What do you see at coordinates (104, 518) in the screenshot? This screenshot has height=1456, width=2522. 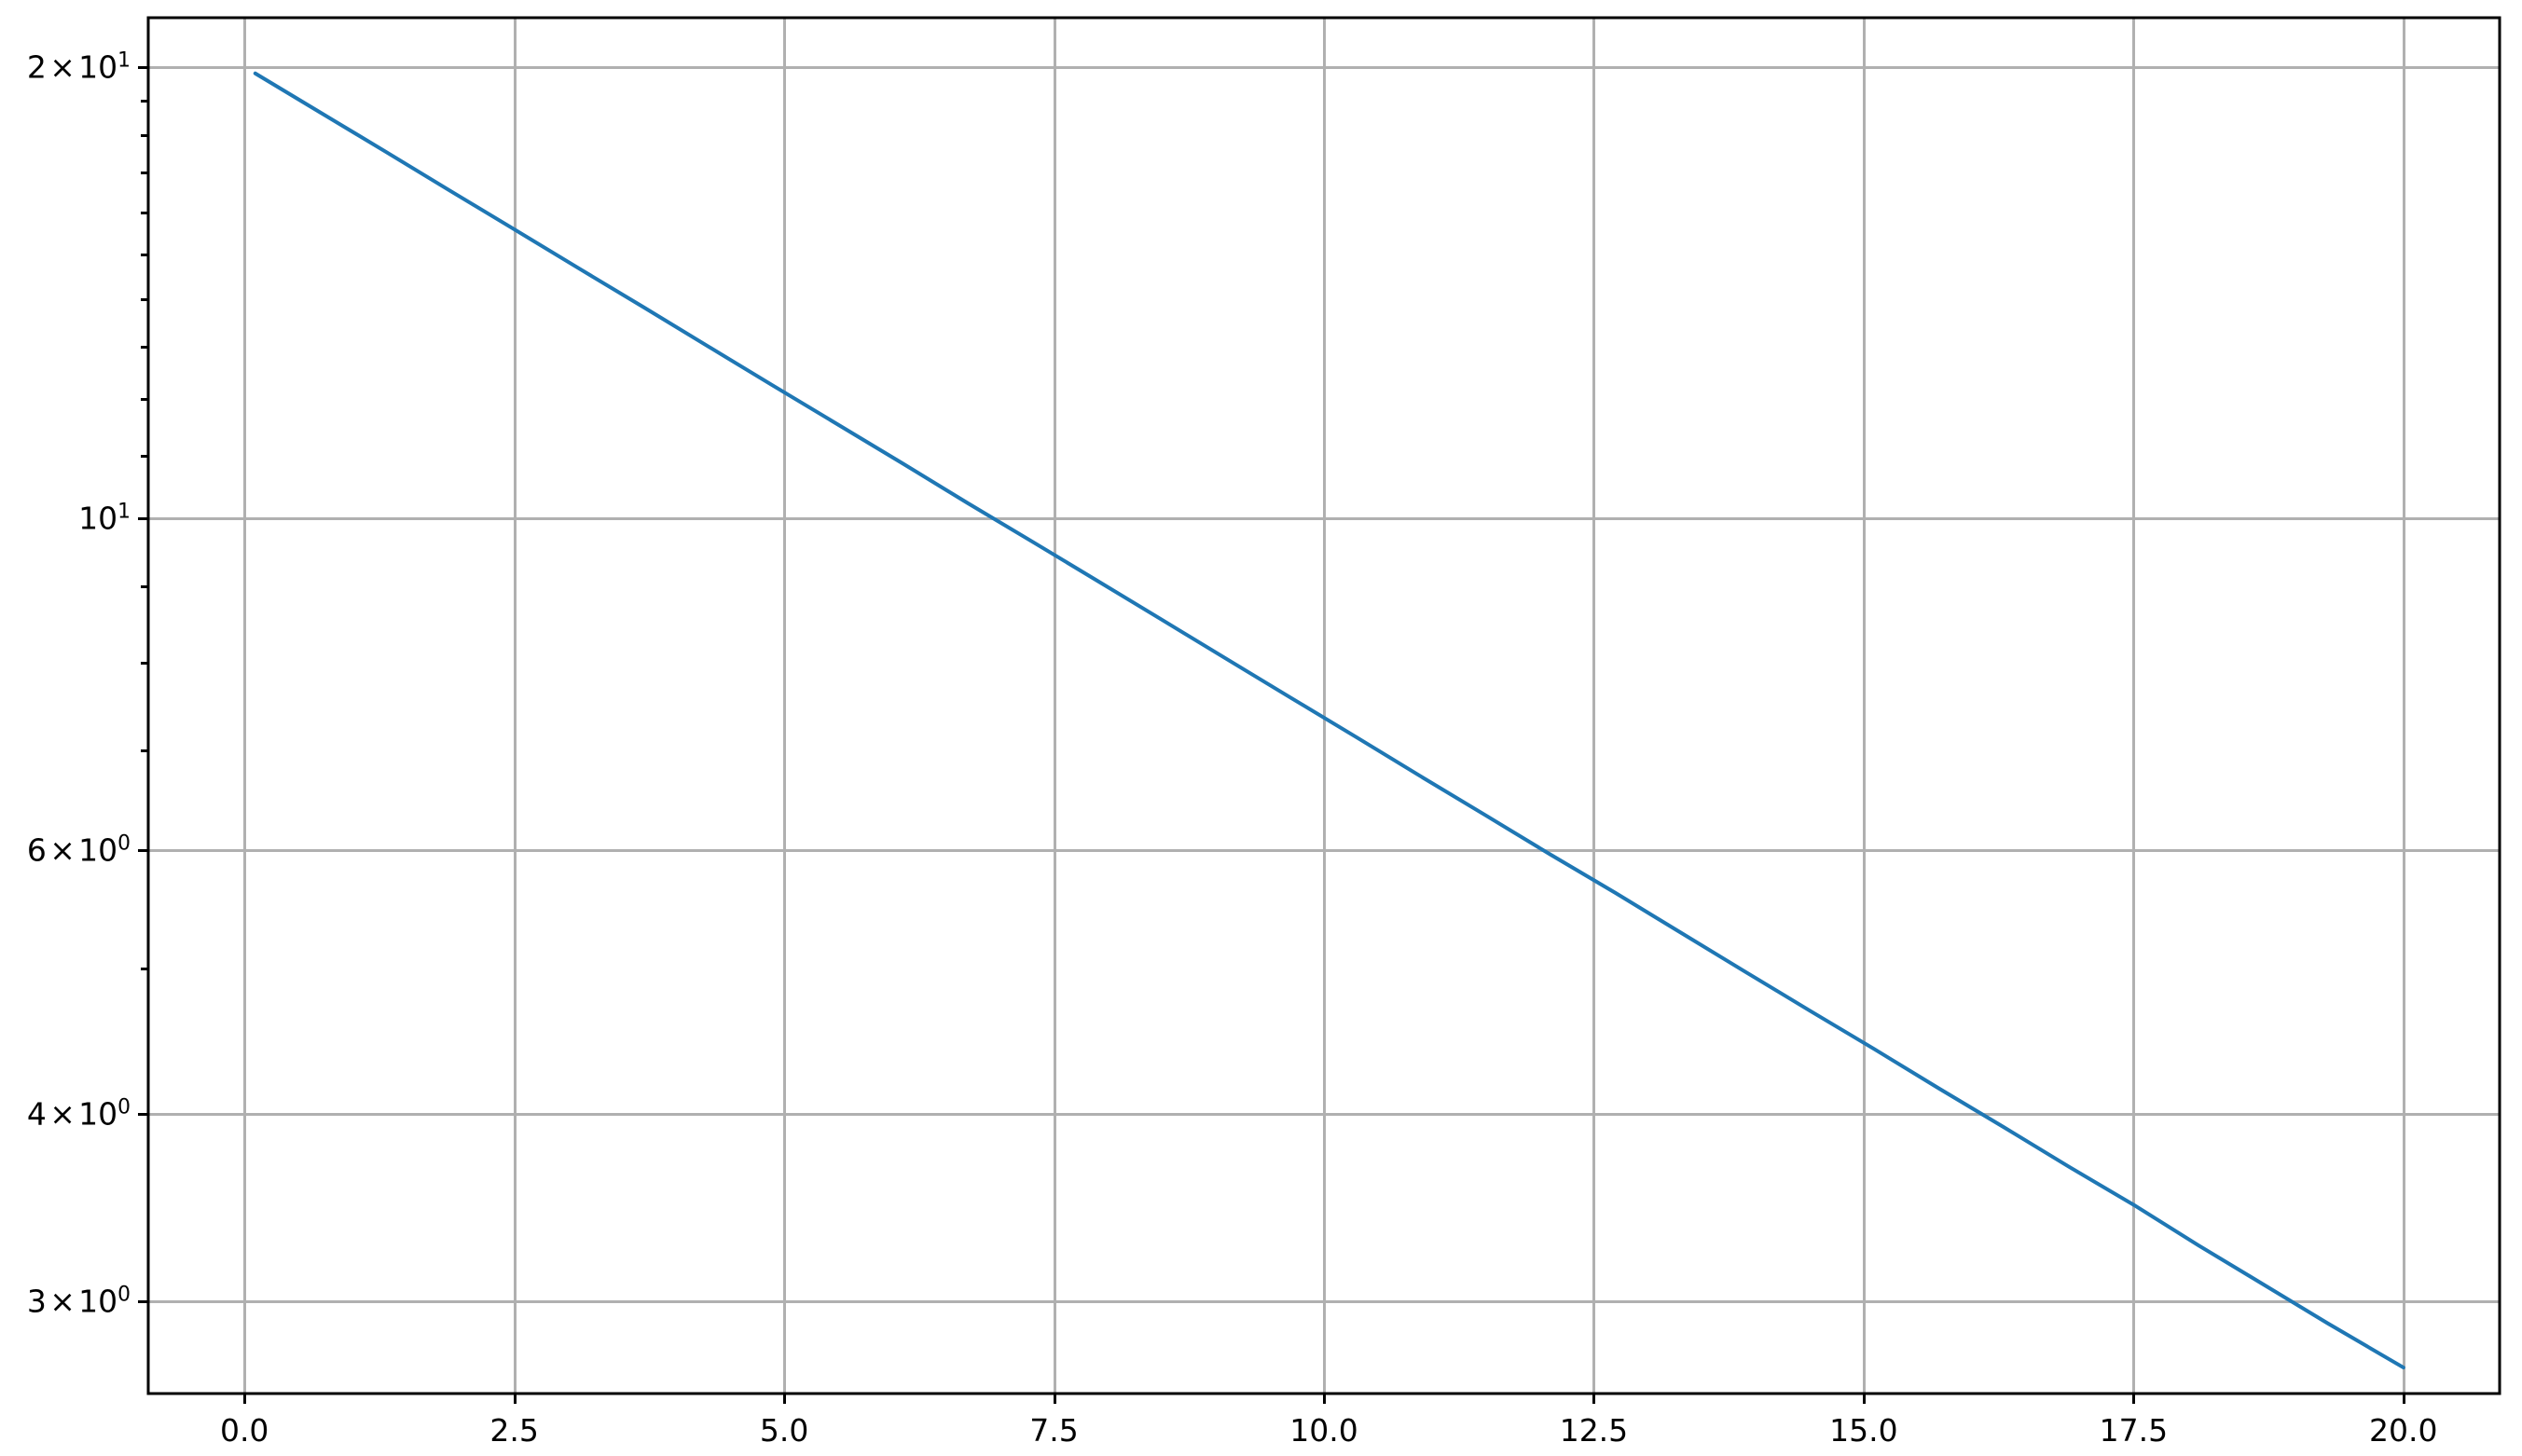 I see `y-tick-label: 101` at bounding box center [104, 518].